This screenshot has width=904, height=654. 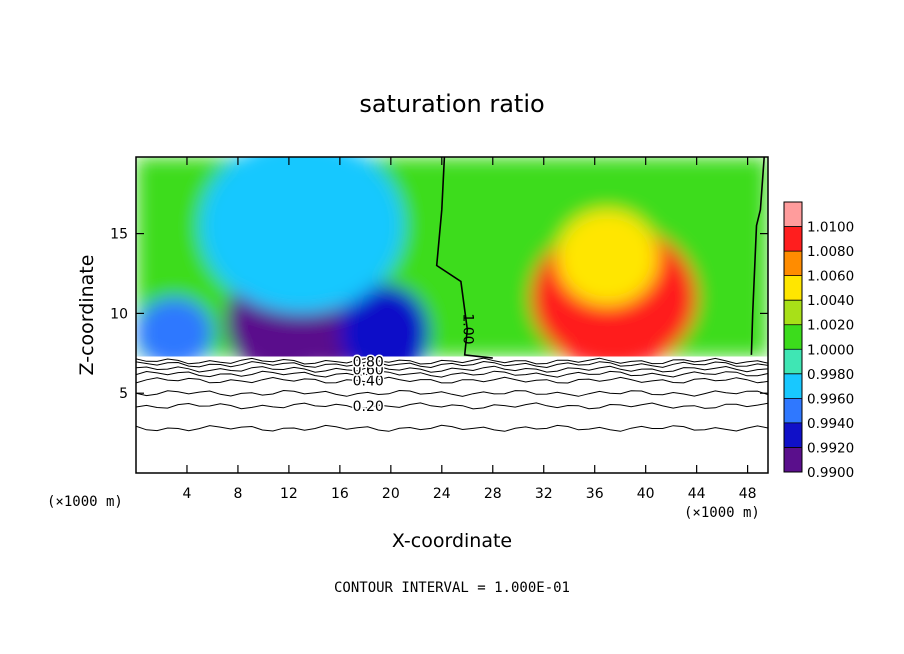 What do you see at coordinates (830, 277) in the screenshot?
I see `colorbar-label: 1.0060` at bounding box center [830, 277].